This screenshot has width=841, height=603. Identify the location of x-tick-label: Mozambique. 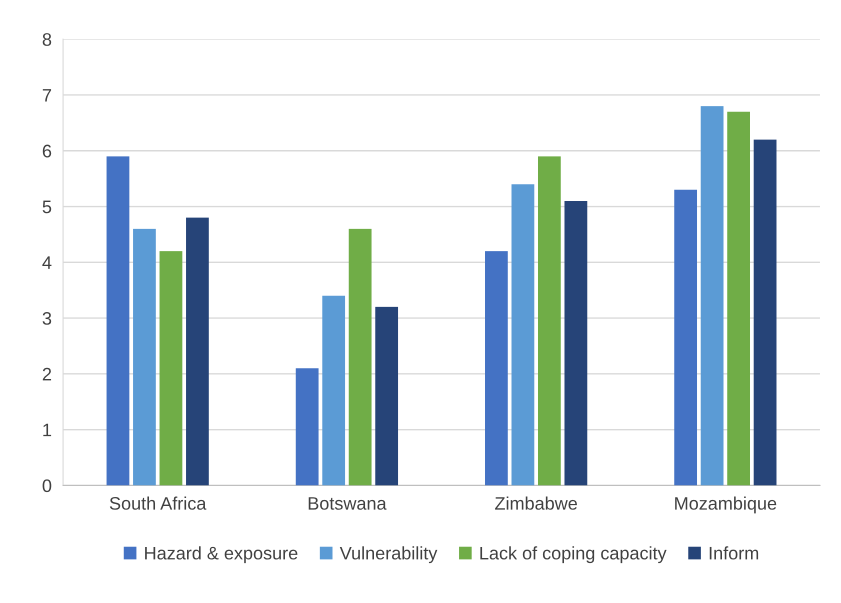
(725, 505).